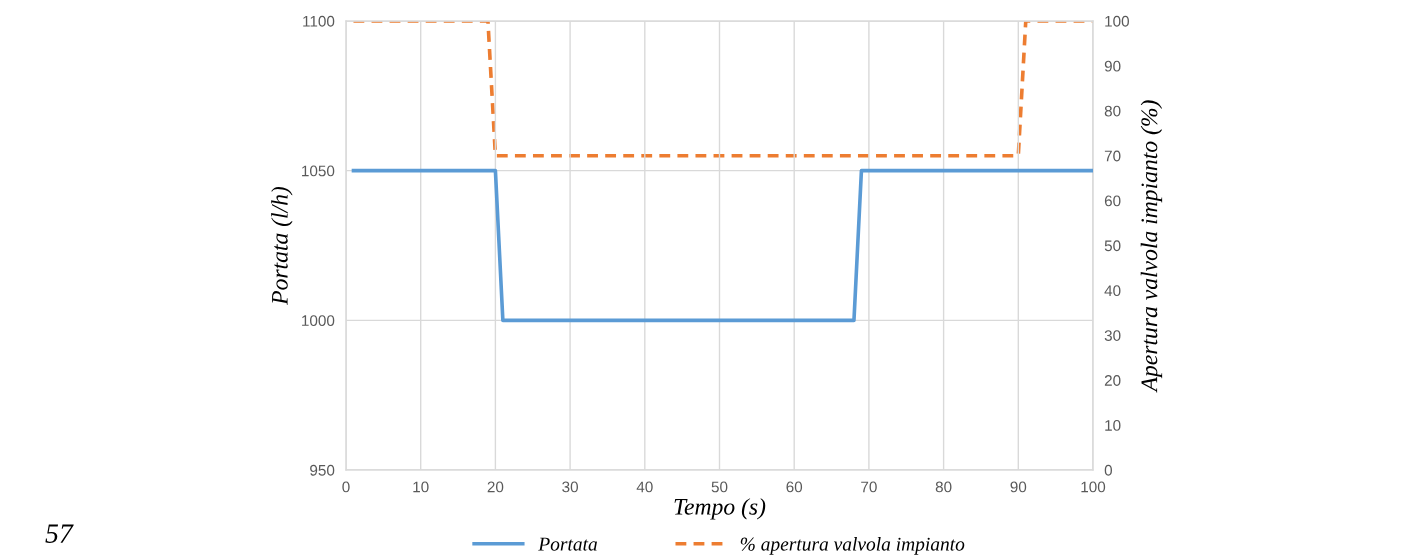 This screenshot has height=558, width=1407. I want to click on y2-tick-label: 80, so click(1112, 111).